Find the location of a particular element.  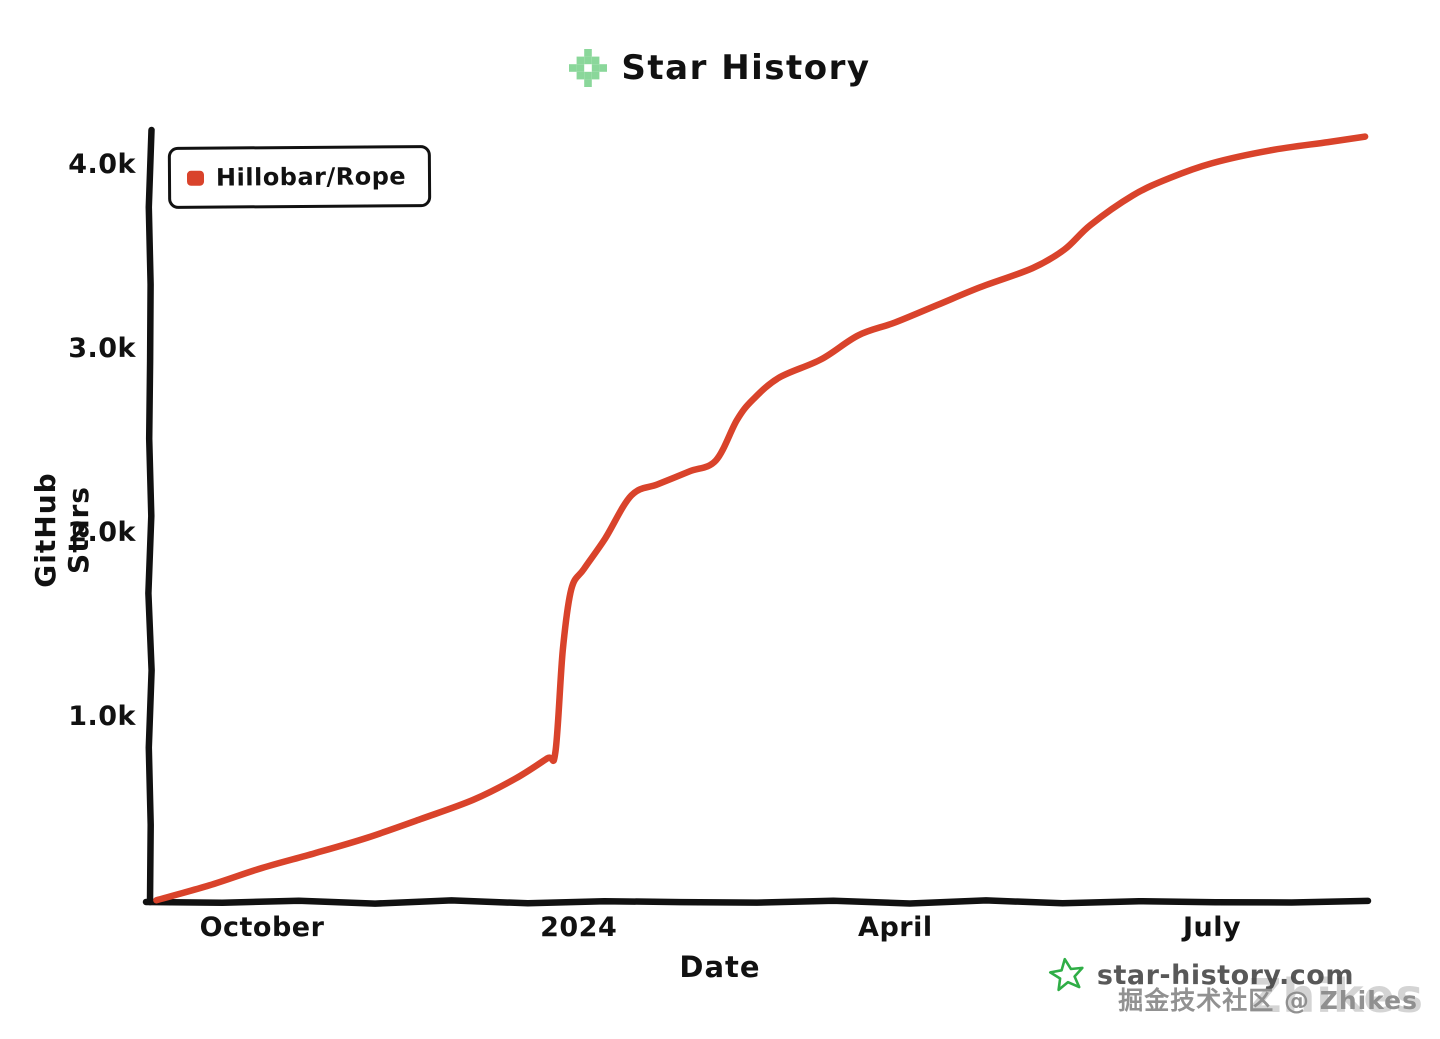

legend-swatch is located at coordinates (195, 178).